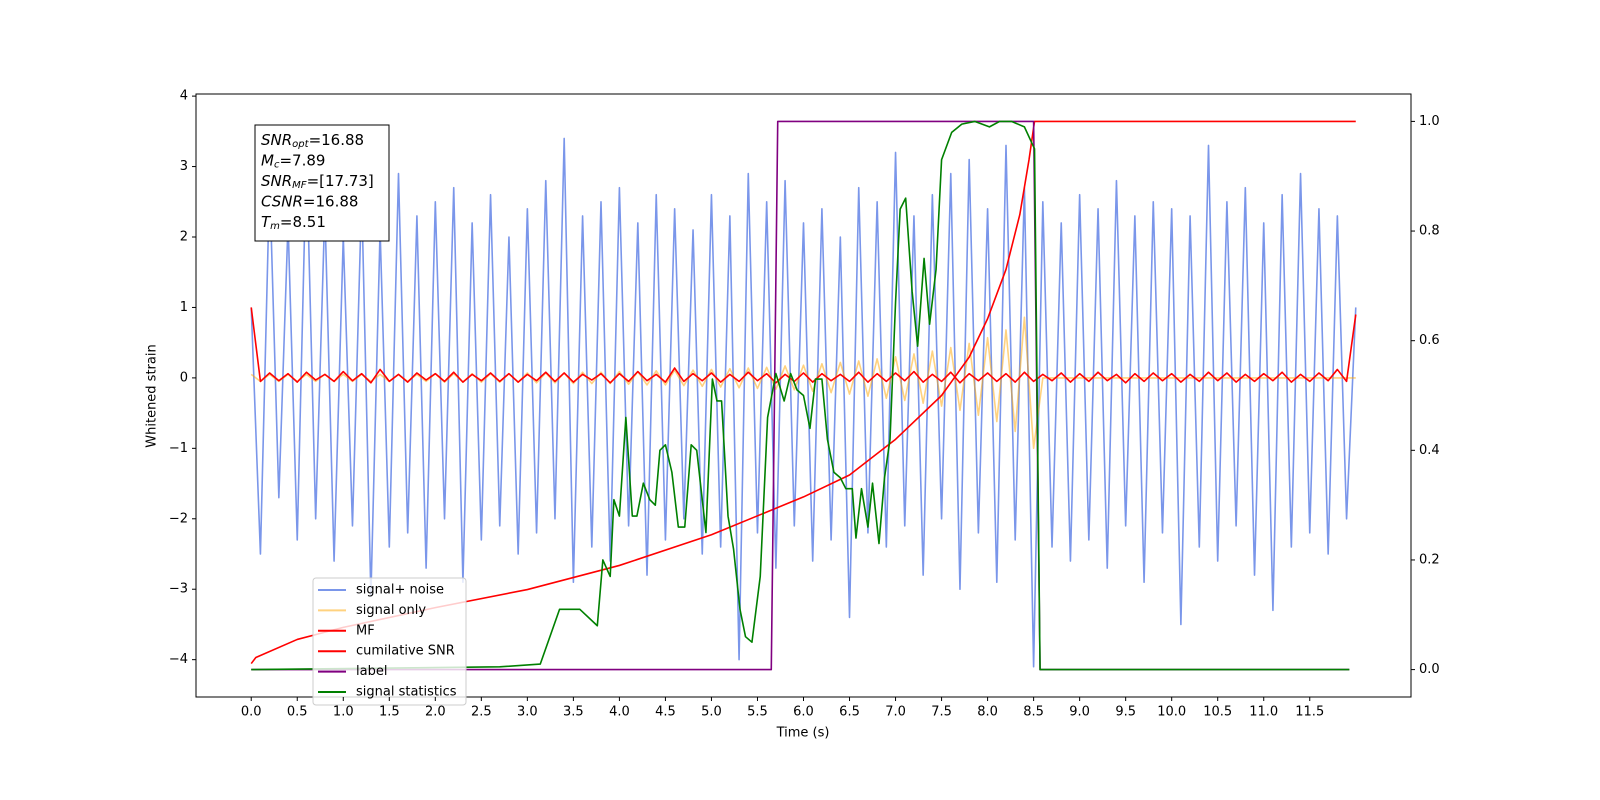 This screenshot has height=800, width=1600. Describe the element at coordinates (152, 395) in the screenshot. I see `y-axis-label: Whitened strain` at that location.